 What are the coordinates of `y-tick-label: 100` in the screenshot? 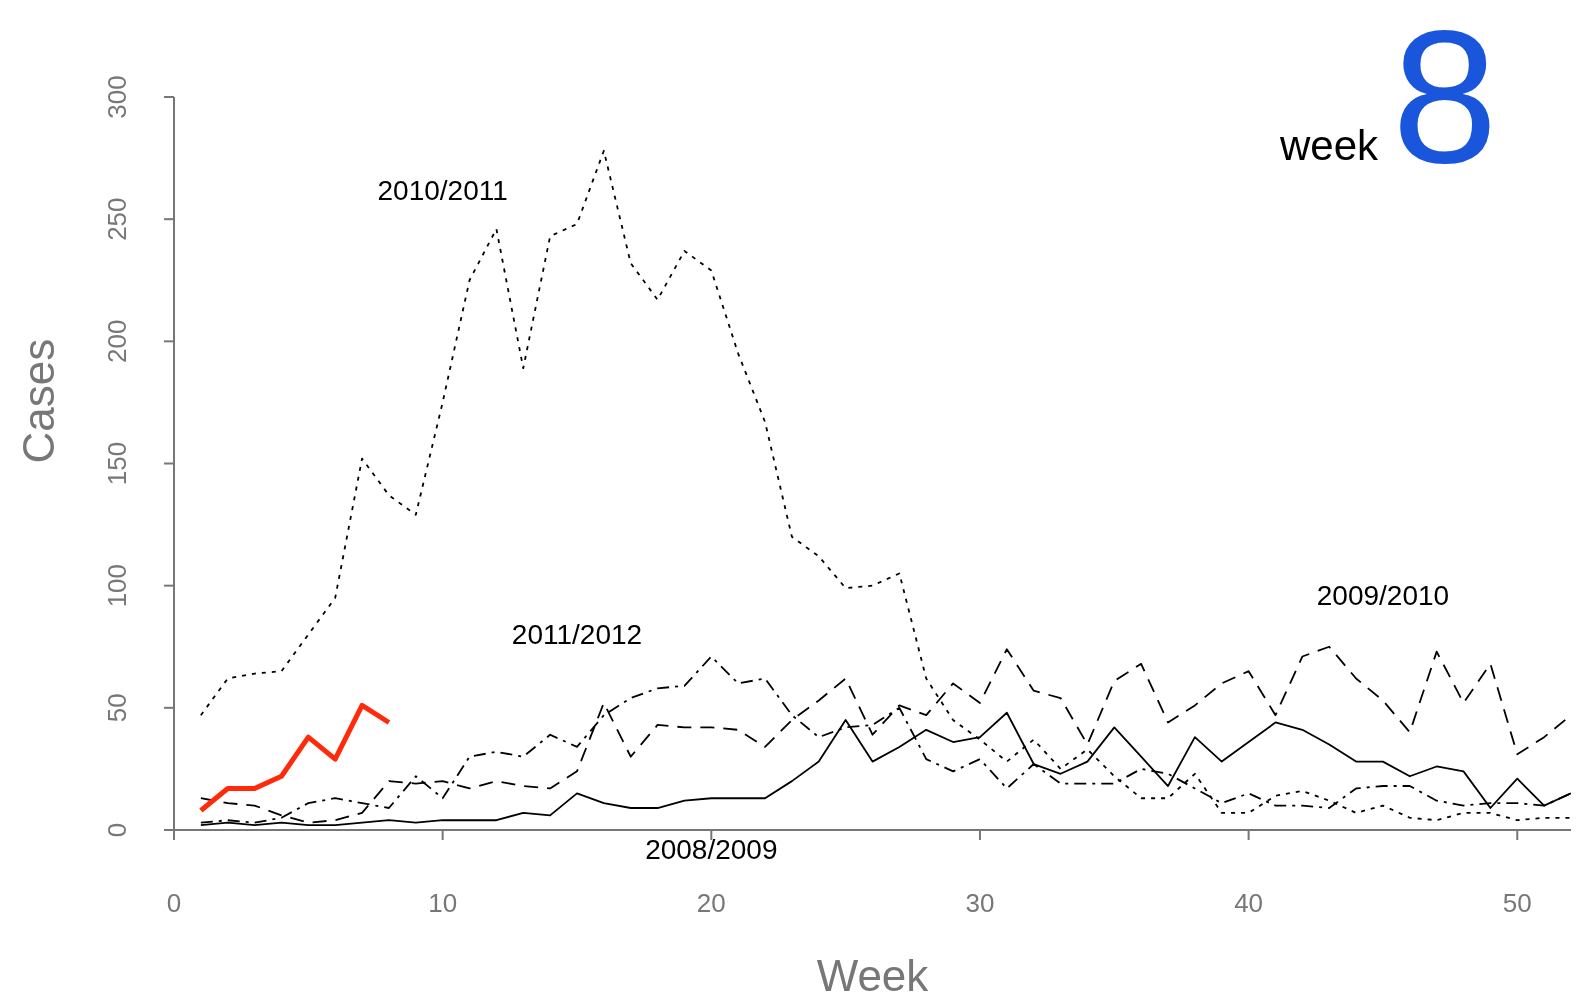 It's located at (117, 585).